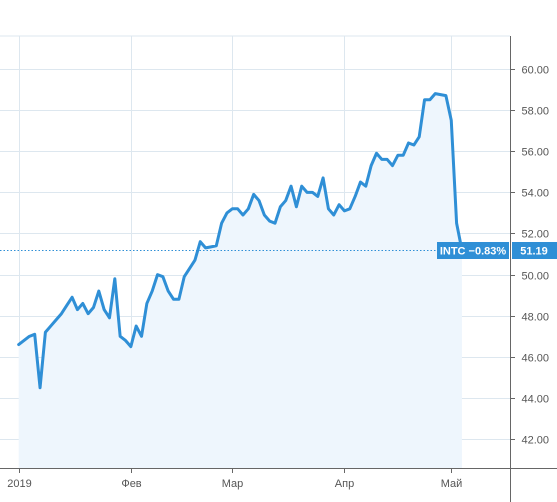 This screenshot has height=502, width=557. I want to click on change-badge-background, so click(473, 250).